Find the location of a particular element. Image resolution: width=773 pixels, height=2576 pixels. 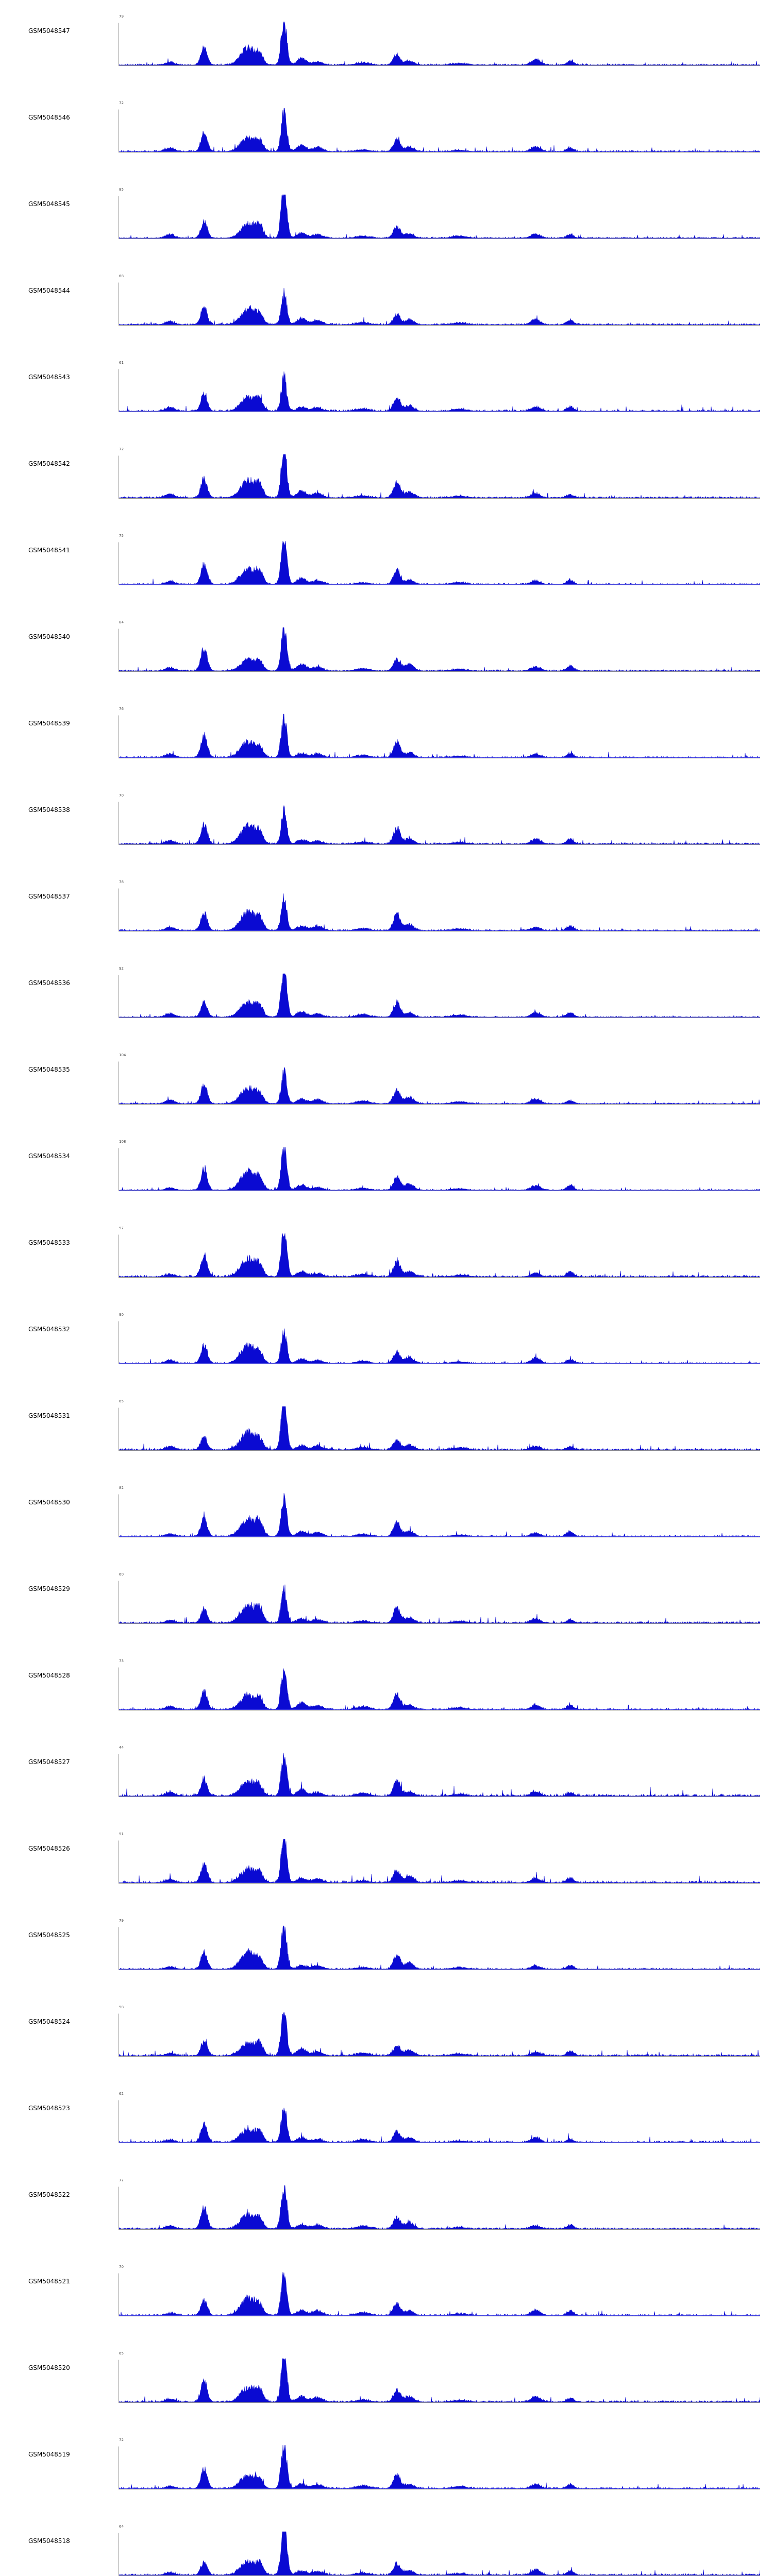

track-row: GSM5048523 62 is located at coordinates (386, 2135).